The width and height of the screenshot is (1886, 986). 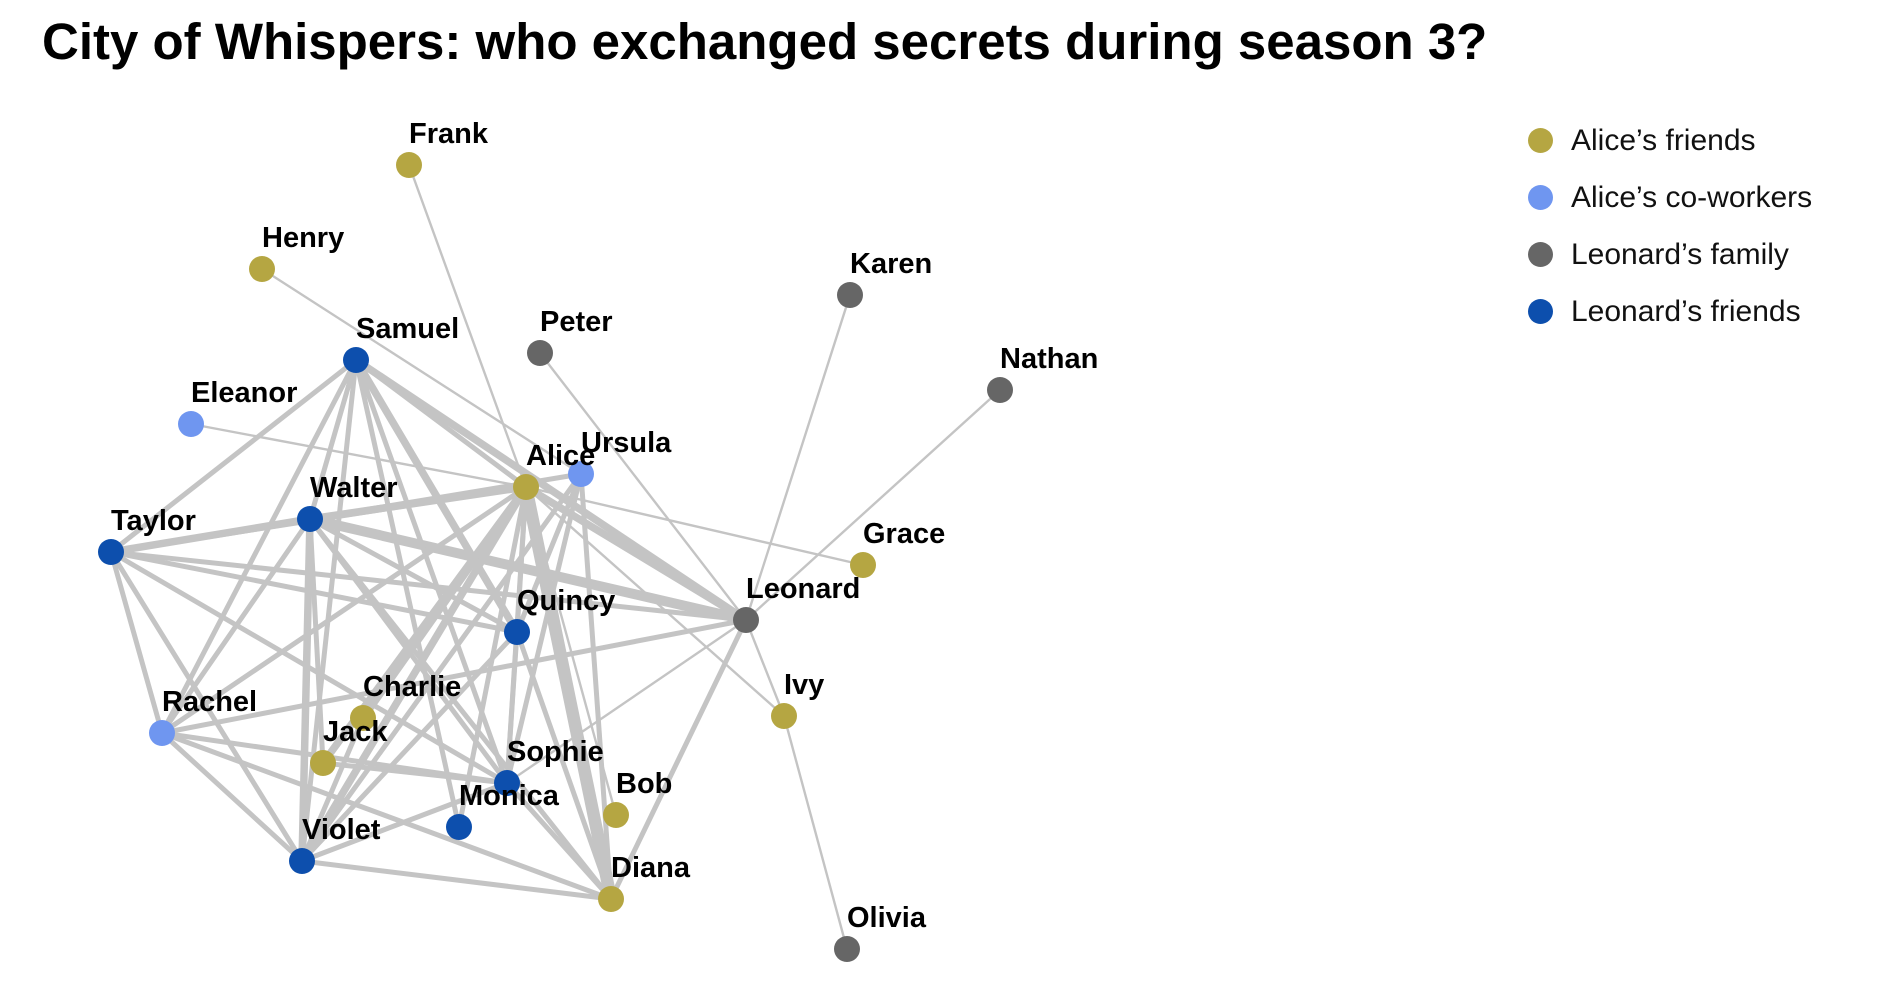 I want to click on edge-walter-leonard, so click(x=528, y=569).